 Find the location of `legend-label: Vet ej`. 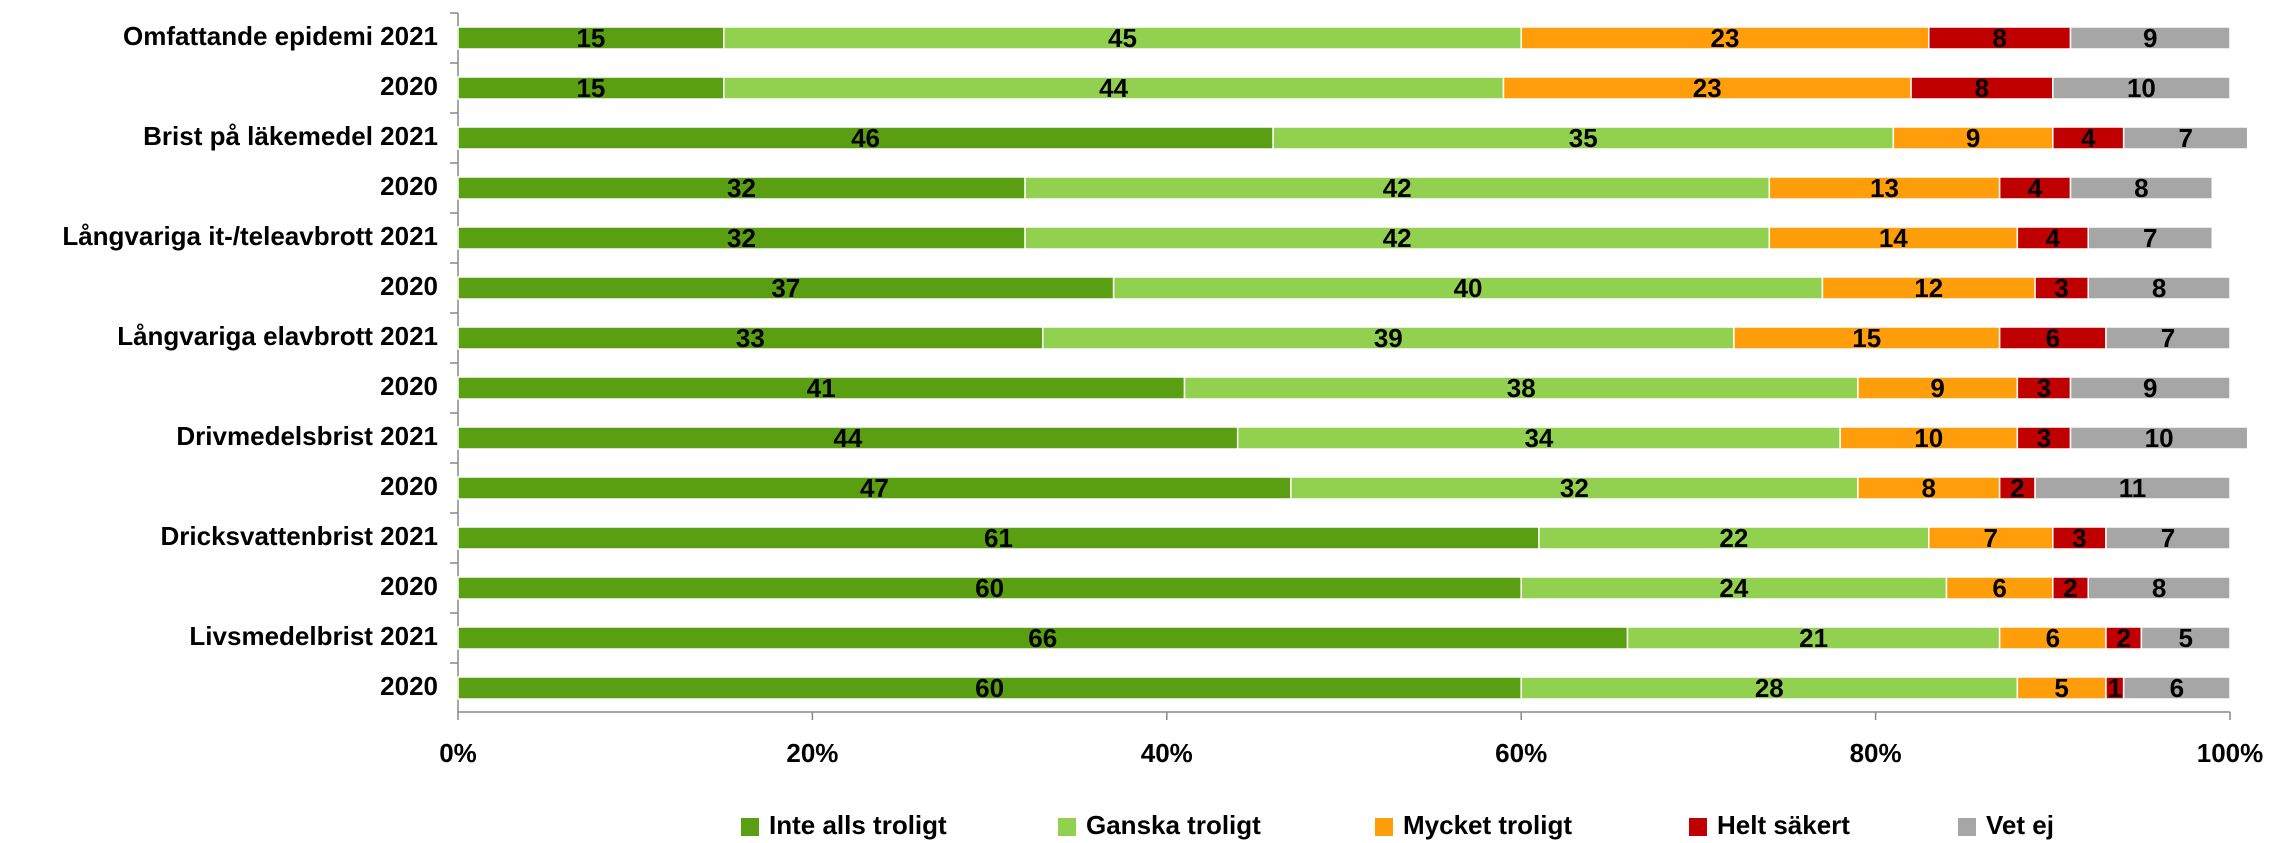

legend-label: Vet ej is located at coordinates (2020, 825).